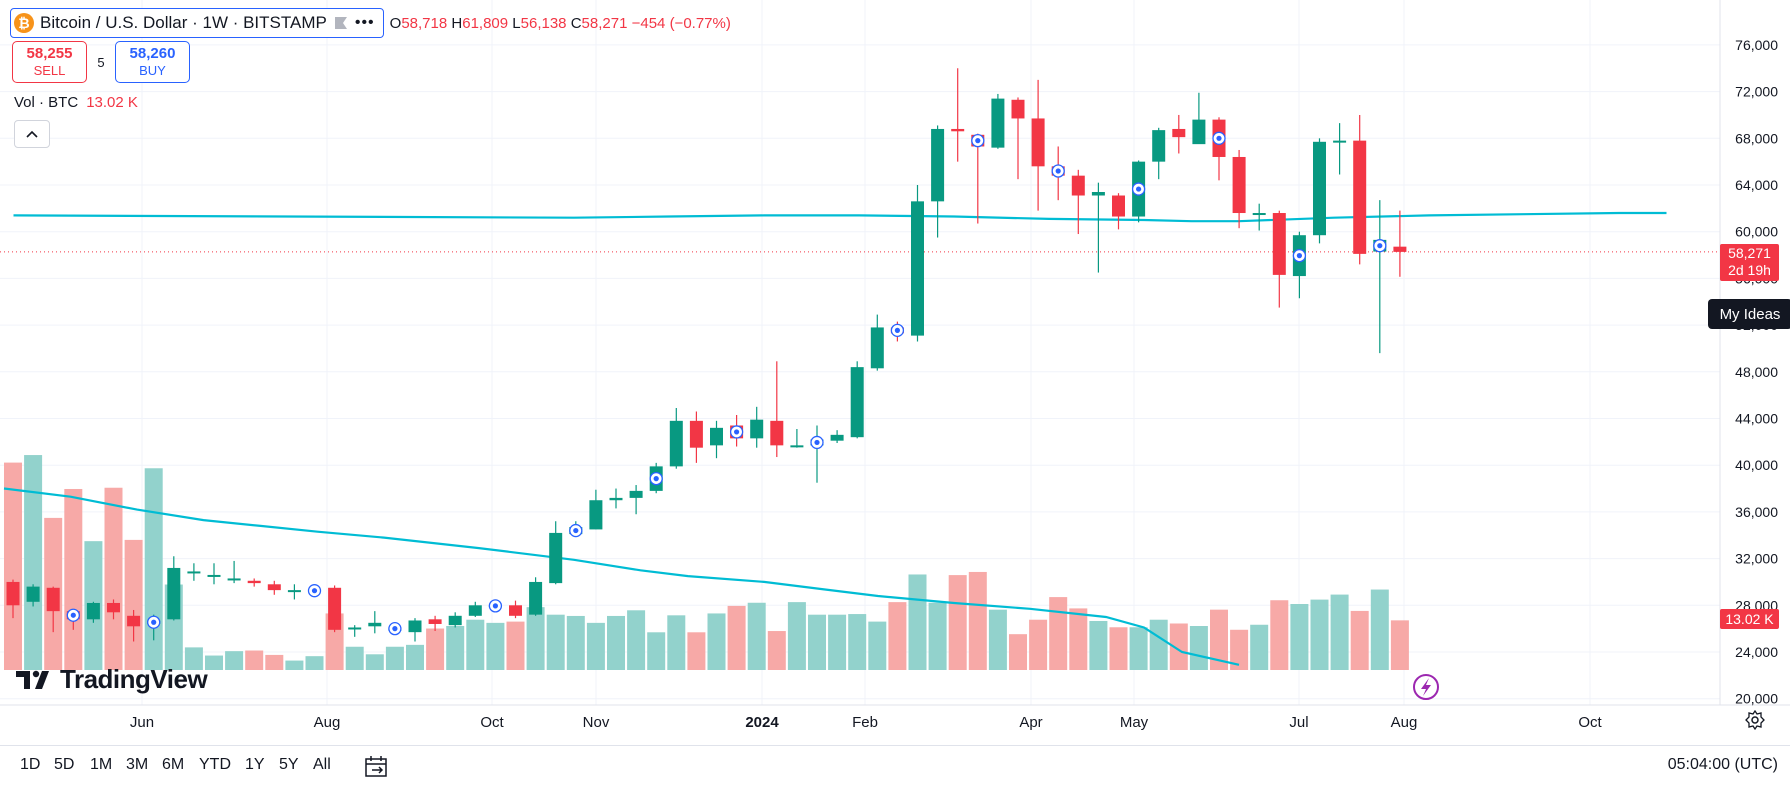 This screenshot has width=1790, height=786. What do you see at coordinates (32, 134) in the screenshot?
I see `collapse-legend-button` at bounding box center [32, 134].